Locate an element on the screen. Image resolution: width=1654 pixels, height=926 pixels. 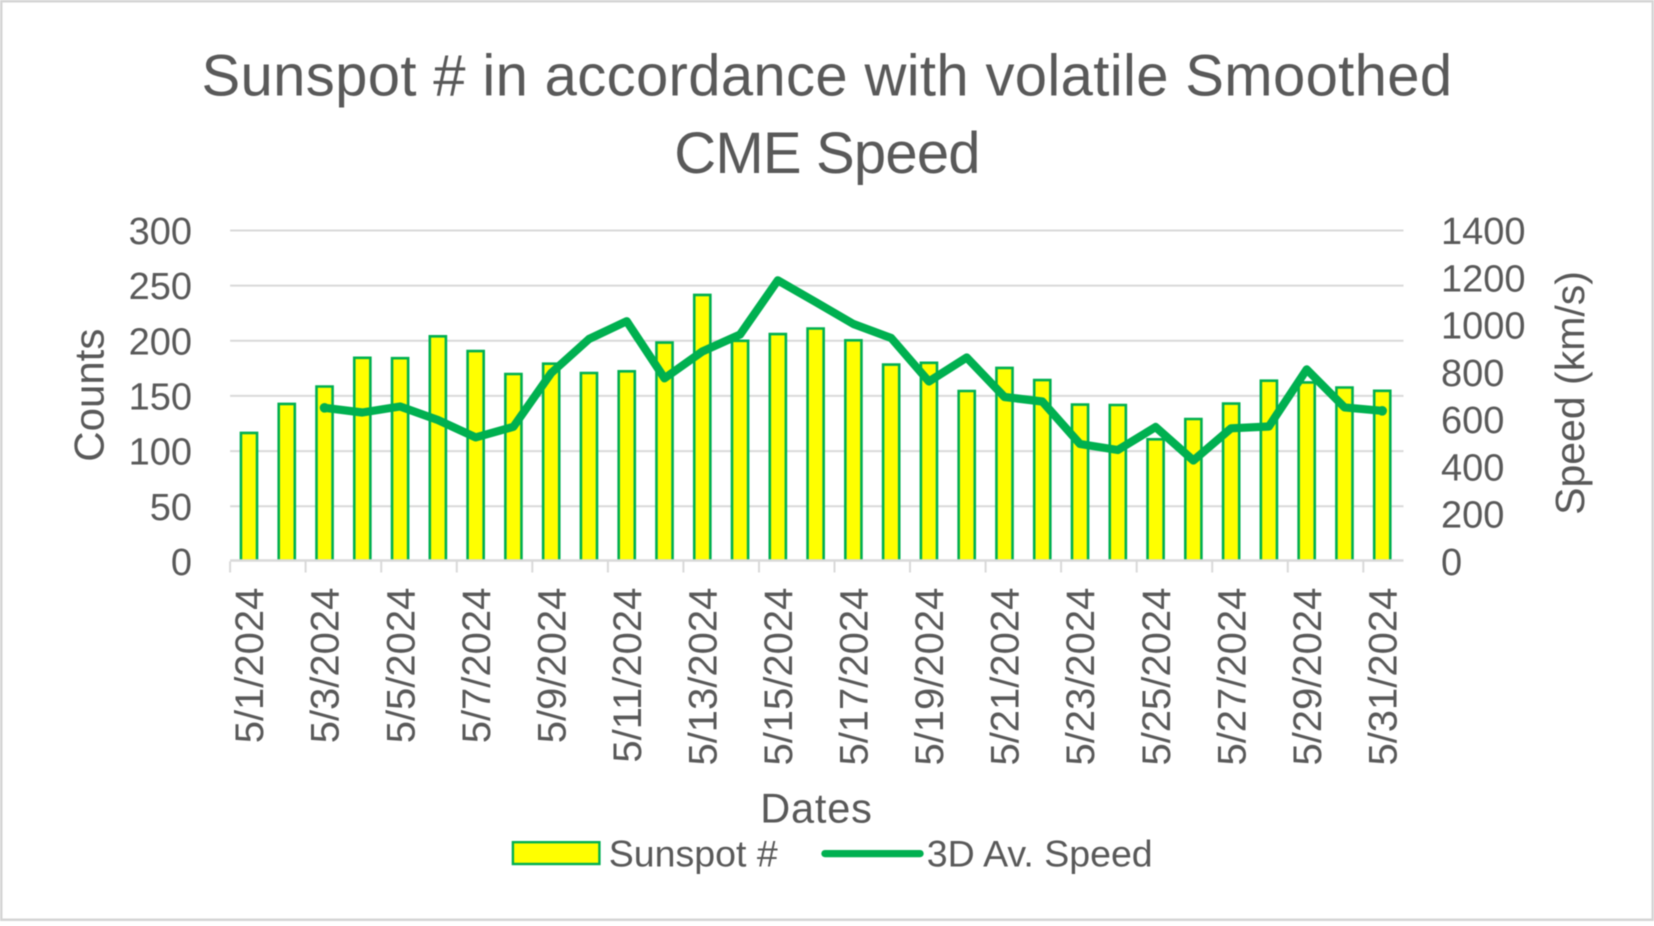
svg-text: 5/27/2024 is located at coordinates (1232, 677).